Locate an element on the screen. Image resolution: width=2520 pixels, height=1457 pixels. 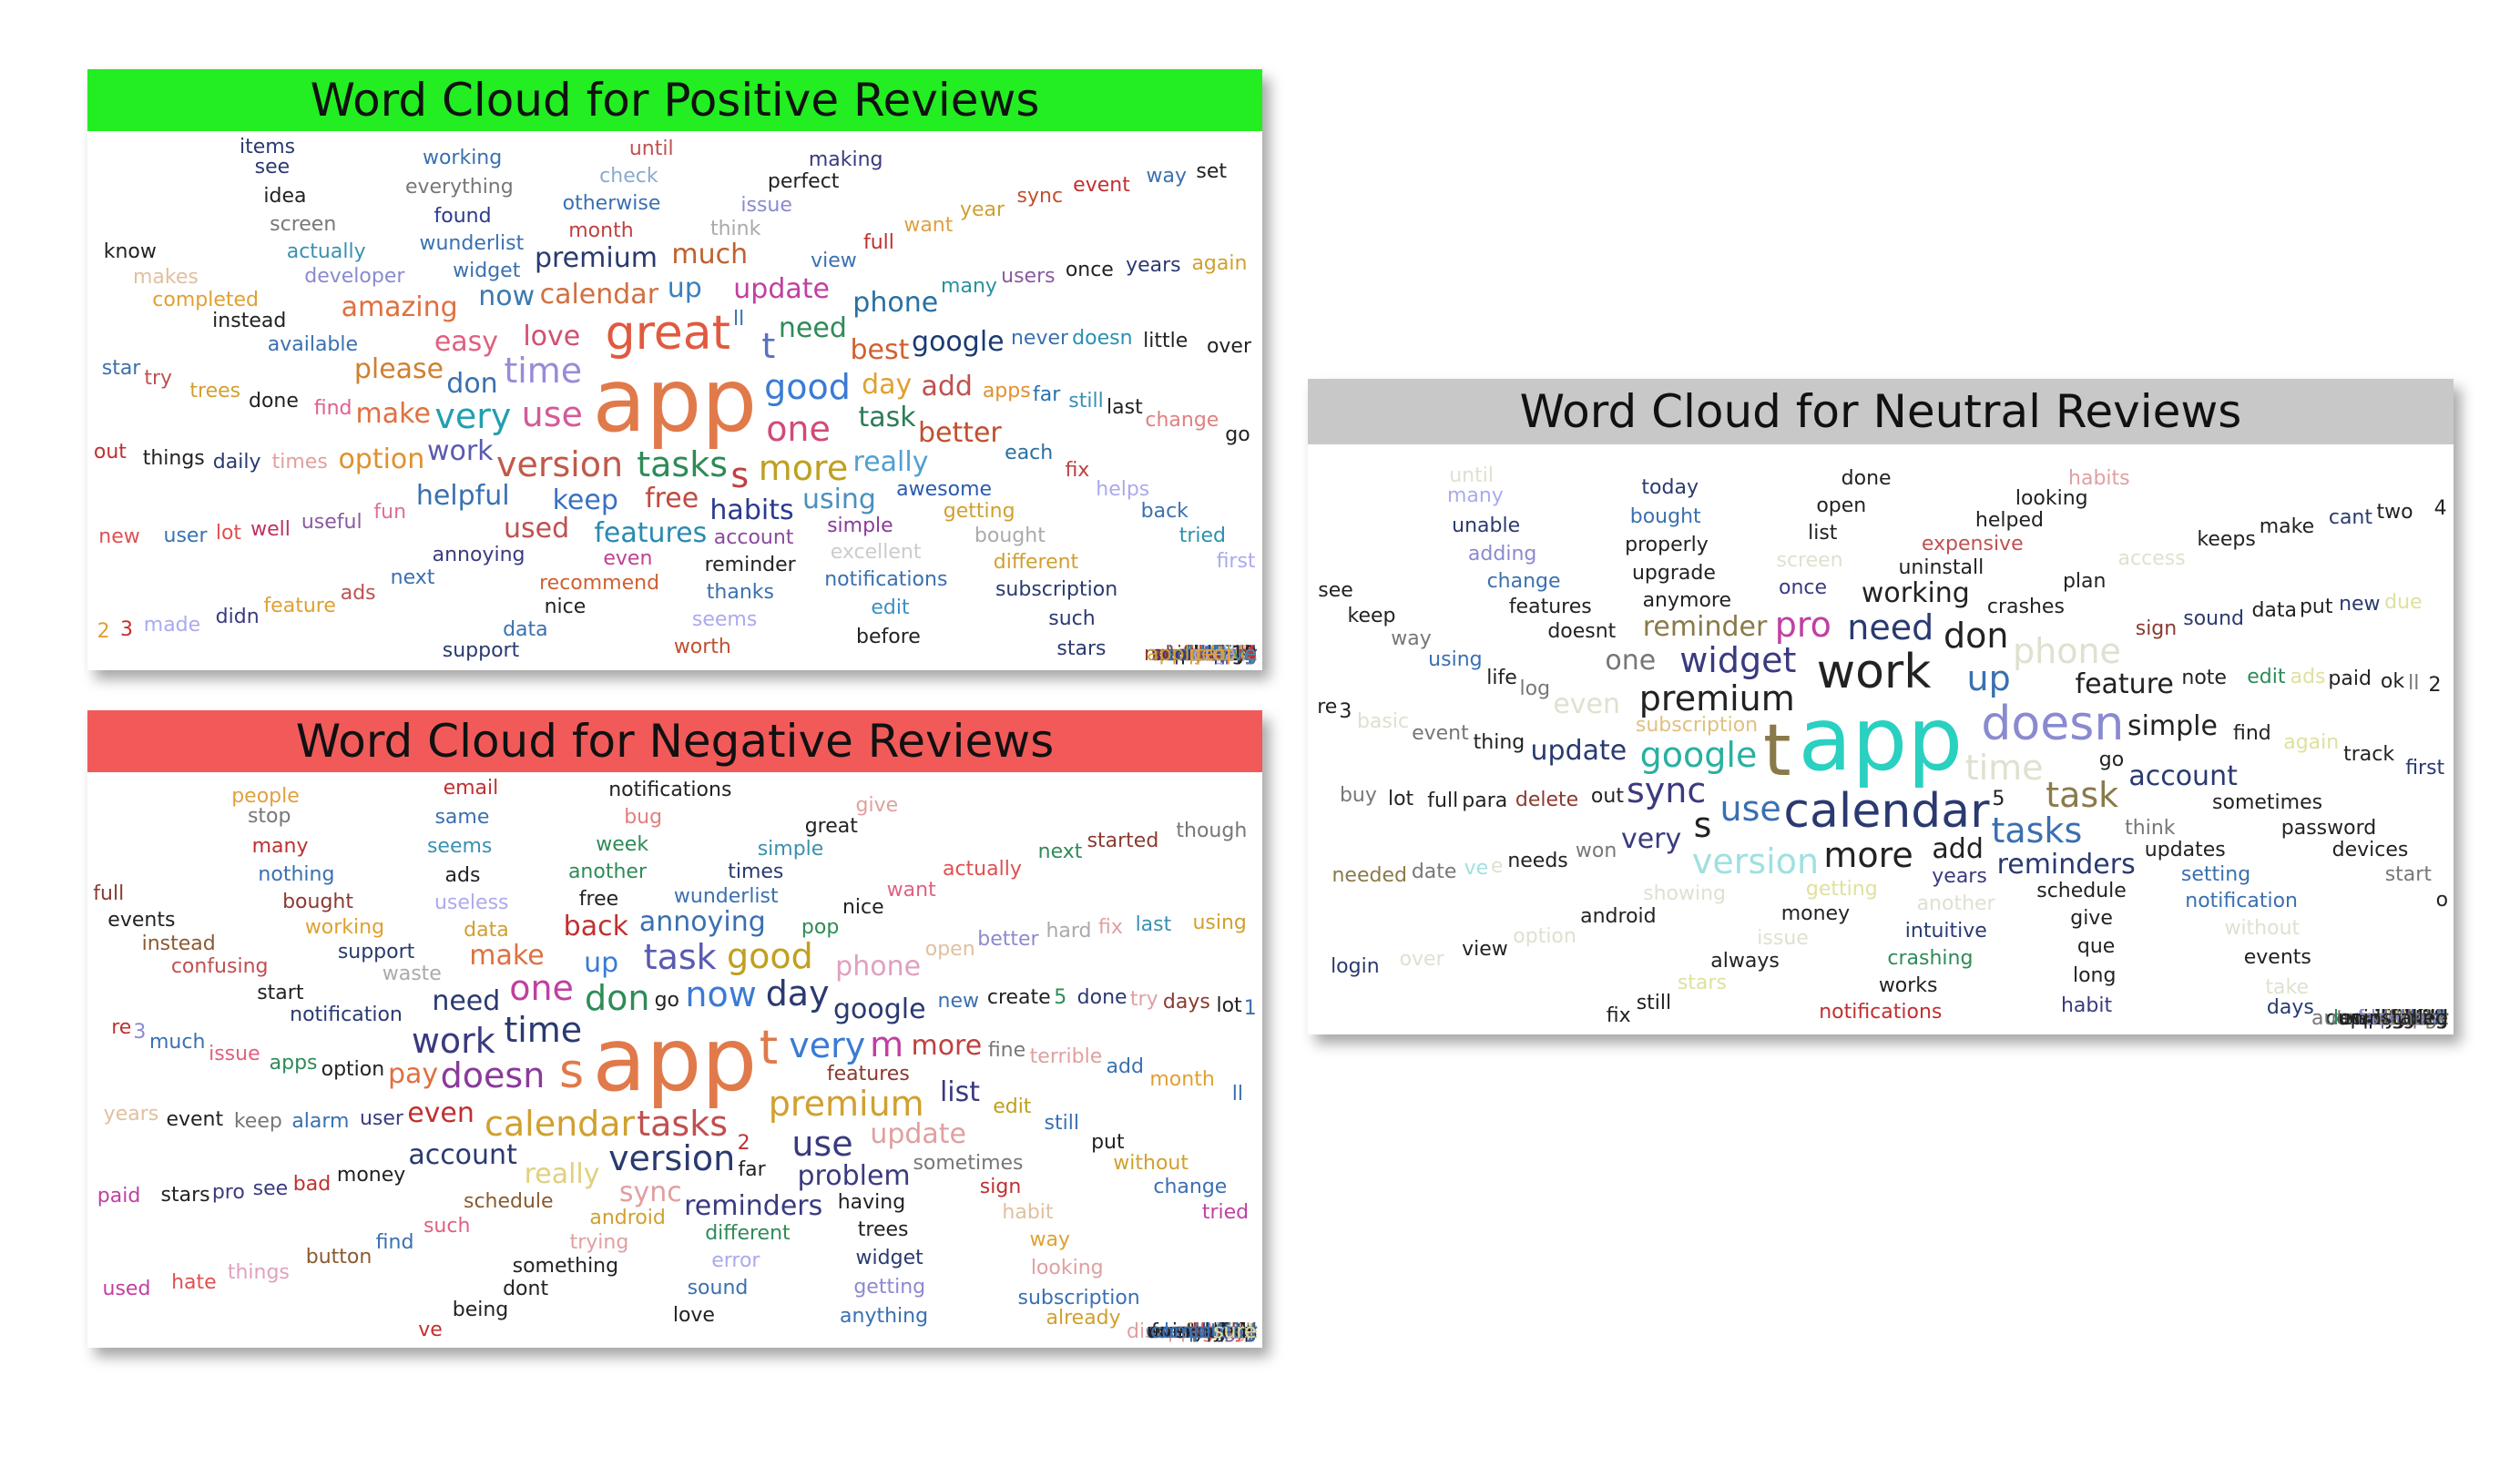
cloud-word: edit is located at coordinates (1013, 1106).